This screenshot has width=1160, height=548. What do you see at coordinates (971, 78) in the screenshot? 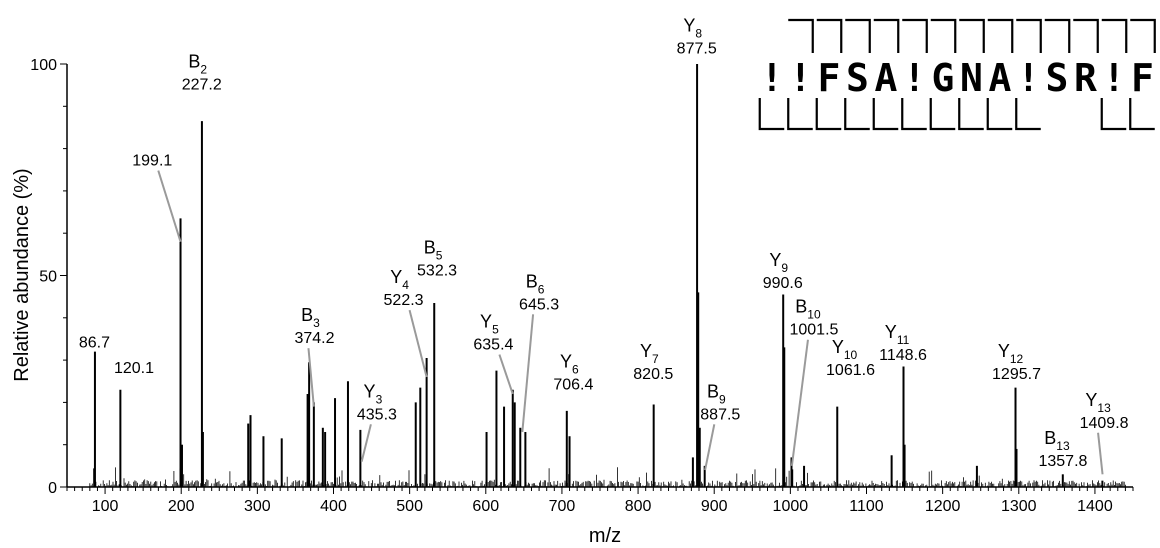
I see `sequence-residue: N` at bounding box center [971, 78].